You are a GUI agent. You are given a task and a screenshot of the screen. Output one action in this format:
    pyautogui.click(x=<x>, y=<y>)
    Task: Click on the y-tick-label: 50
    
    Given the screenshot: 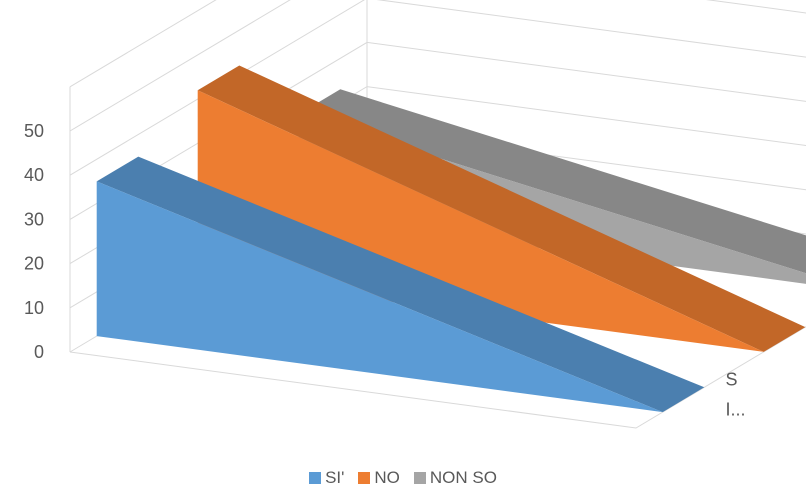 What is the action you would take?
    pyautogui.click(x=34, y=131)
    